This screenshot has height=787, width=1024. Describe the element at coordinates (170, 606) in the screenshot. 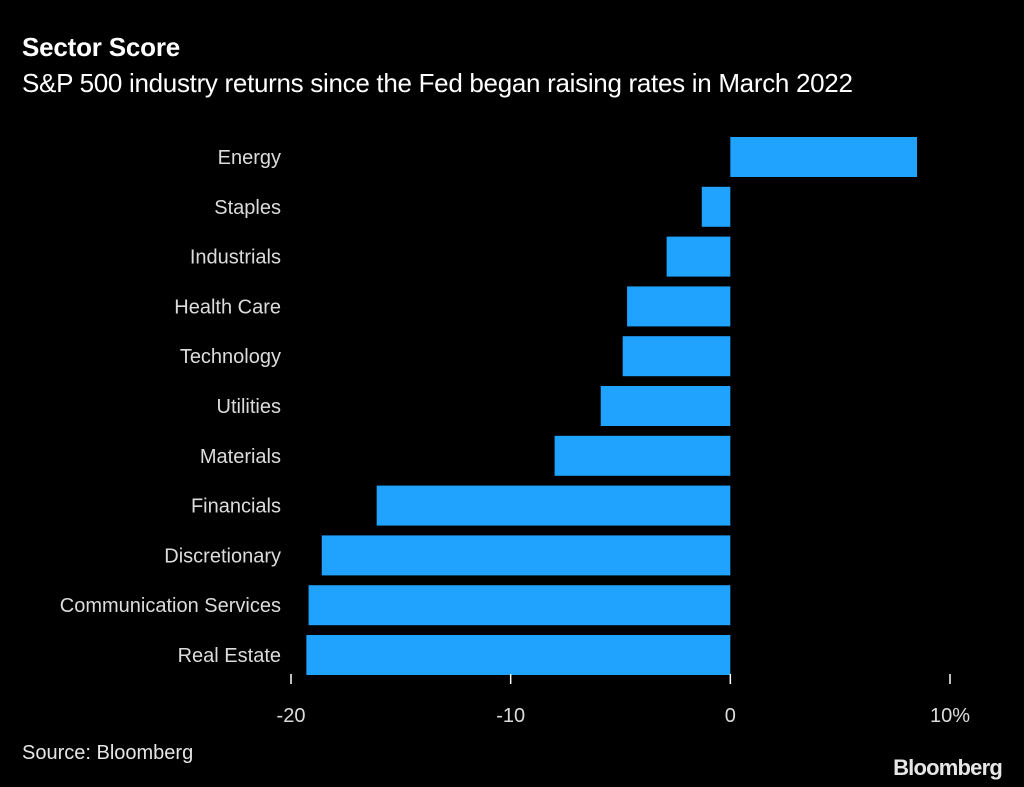

I see `category-label: Communication Services` at that location.